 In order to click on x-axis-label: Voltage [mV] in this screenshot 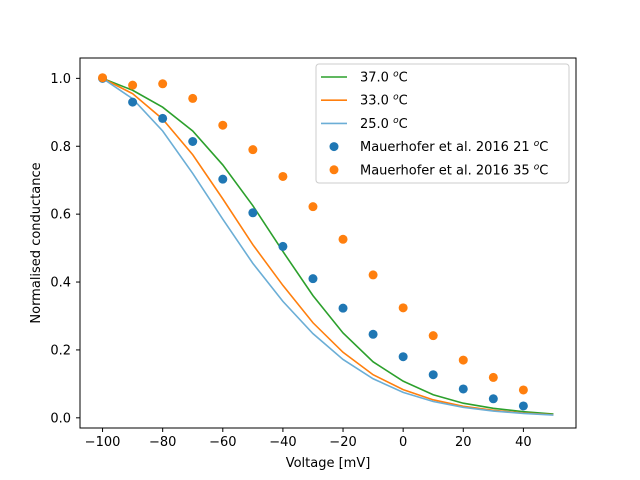, I will do `click(328, 463)`.